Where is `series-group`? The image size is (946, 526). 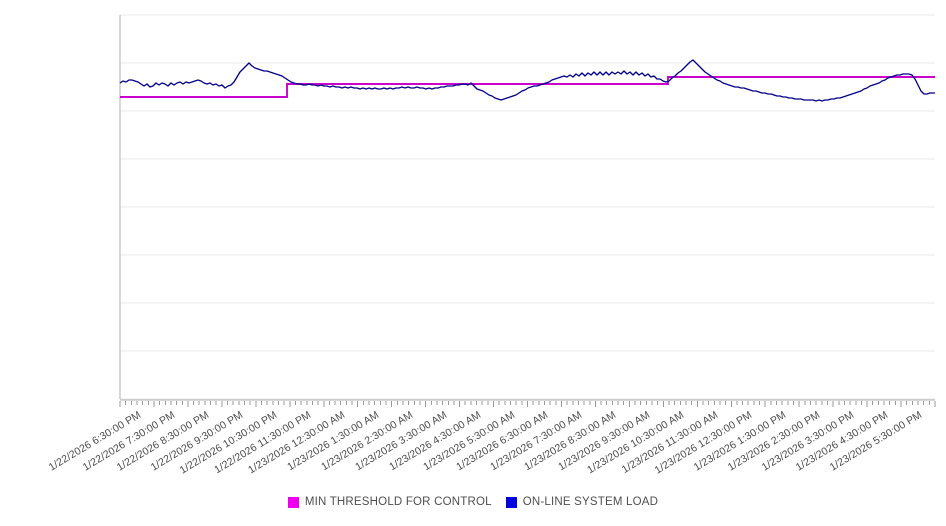 series-group is located at coordinates (527, 80).